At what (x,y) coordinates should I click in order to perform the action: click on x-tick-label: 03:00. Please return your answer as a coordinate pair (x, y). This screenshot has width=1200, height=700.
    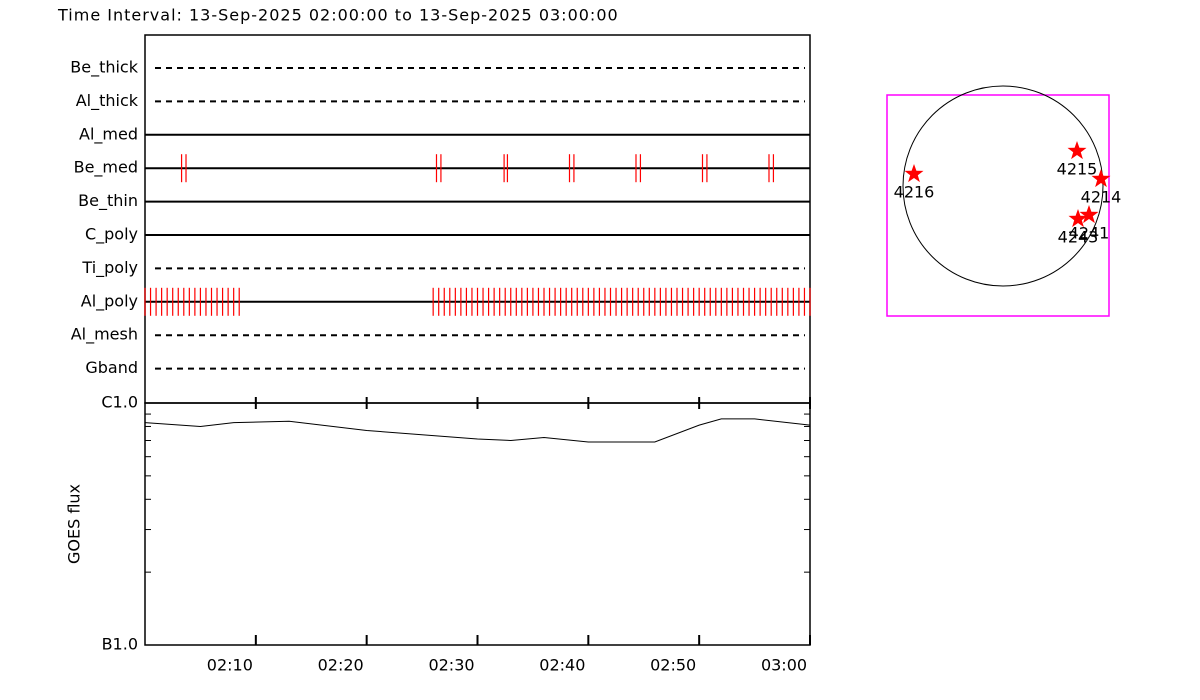
    Looking at the image, I should click on (784, 665).